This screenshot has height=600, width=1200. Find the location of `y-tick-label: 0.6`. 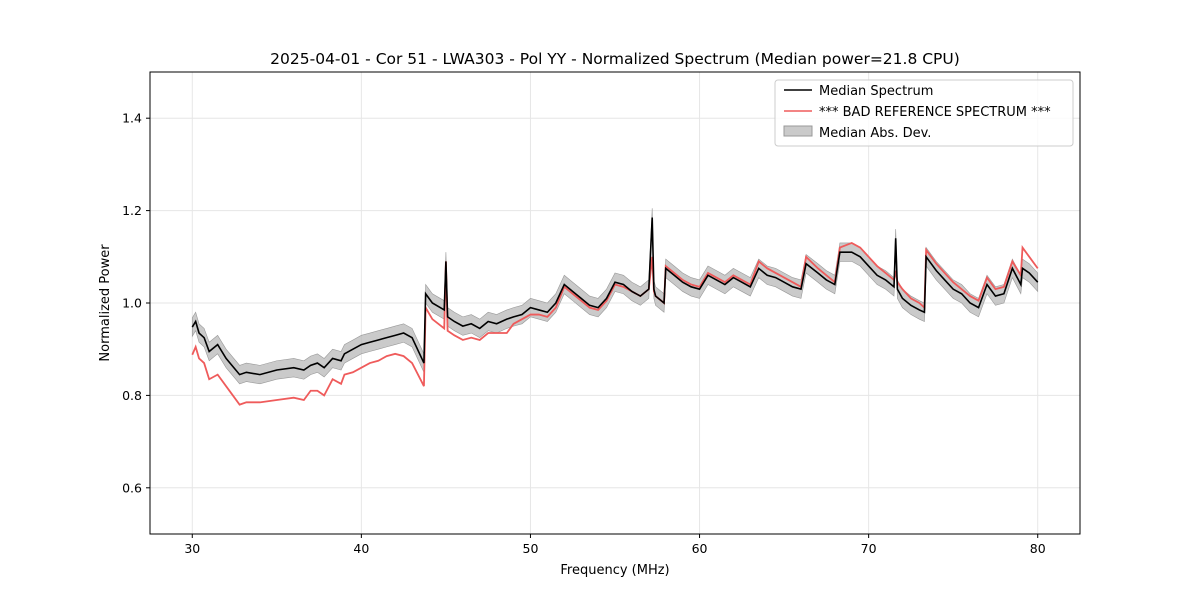

y-tick-label: 0.6 is located at coordinates (132, 487).